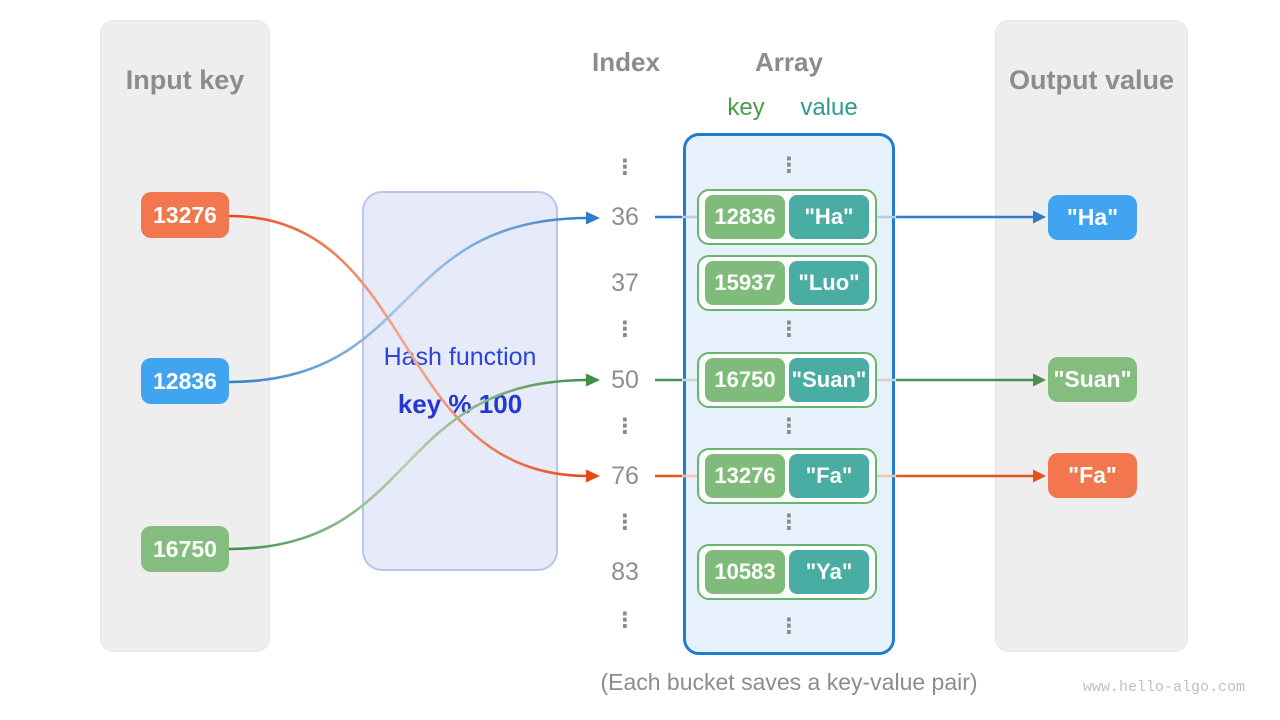  Describe the element at coordinates (746, 107) in the screenshot. I see `key-column-label: key` at that location.